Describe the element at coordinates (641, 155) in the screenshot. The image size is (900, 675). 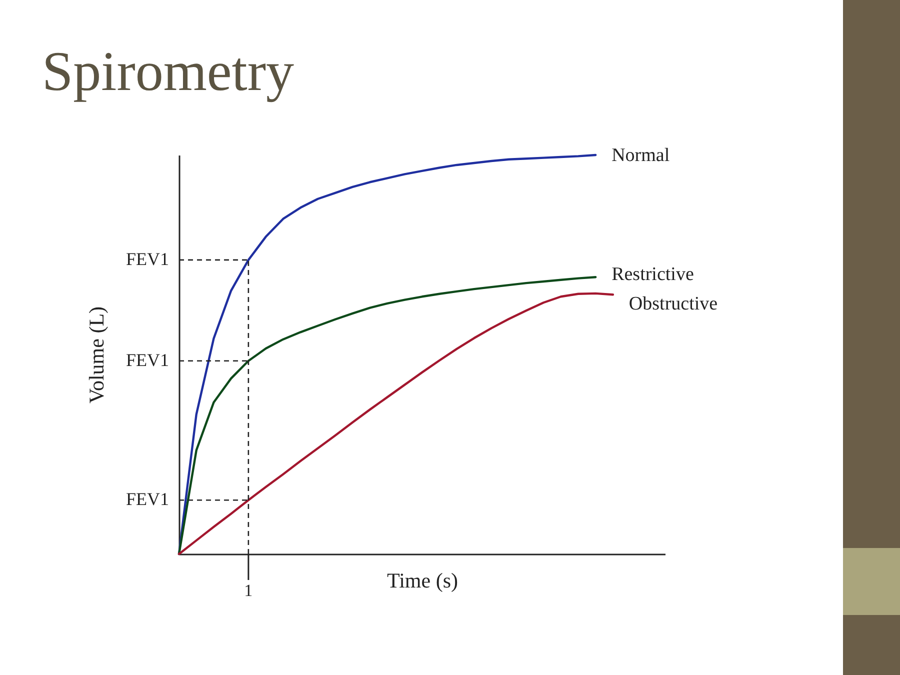
I see `series-label: Normal` at that location.